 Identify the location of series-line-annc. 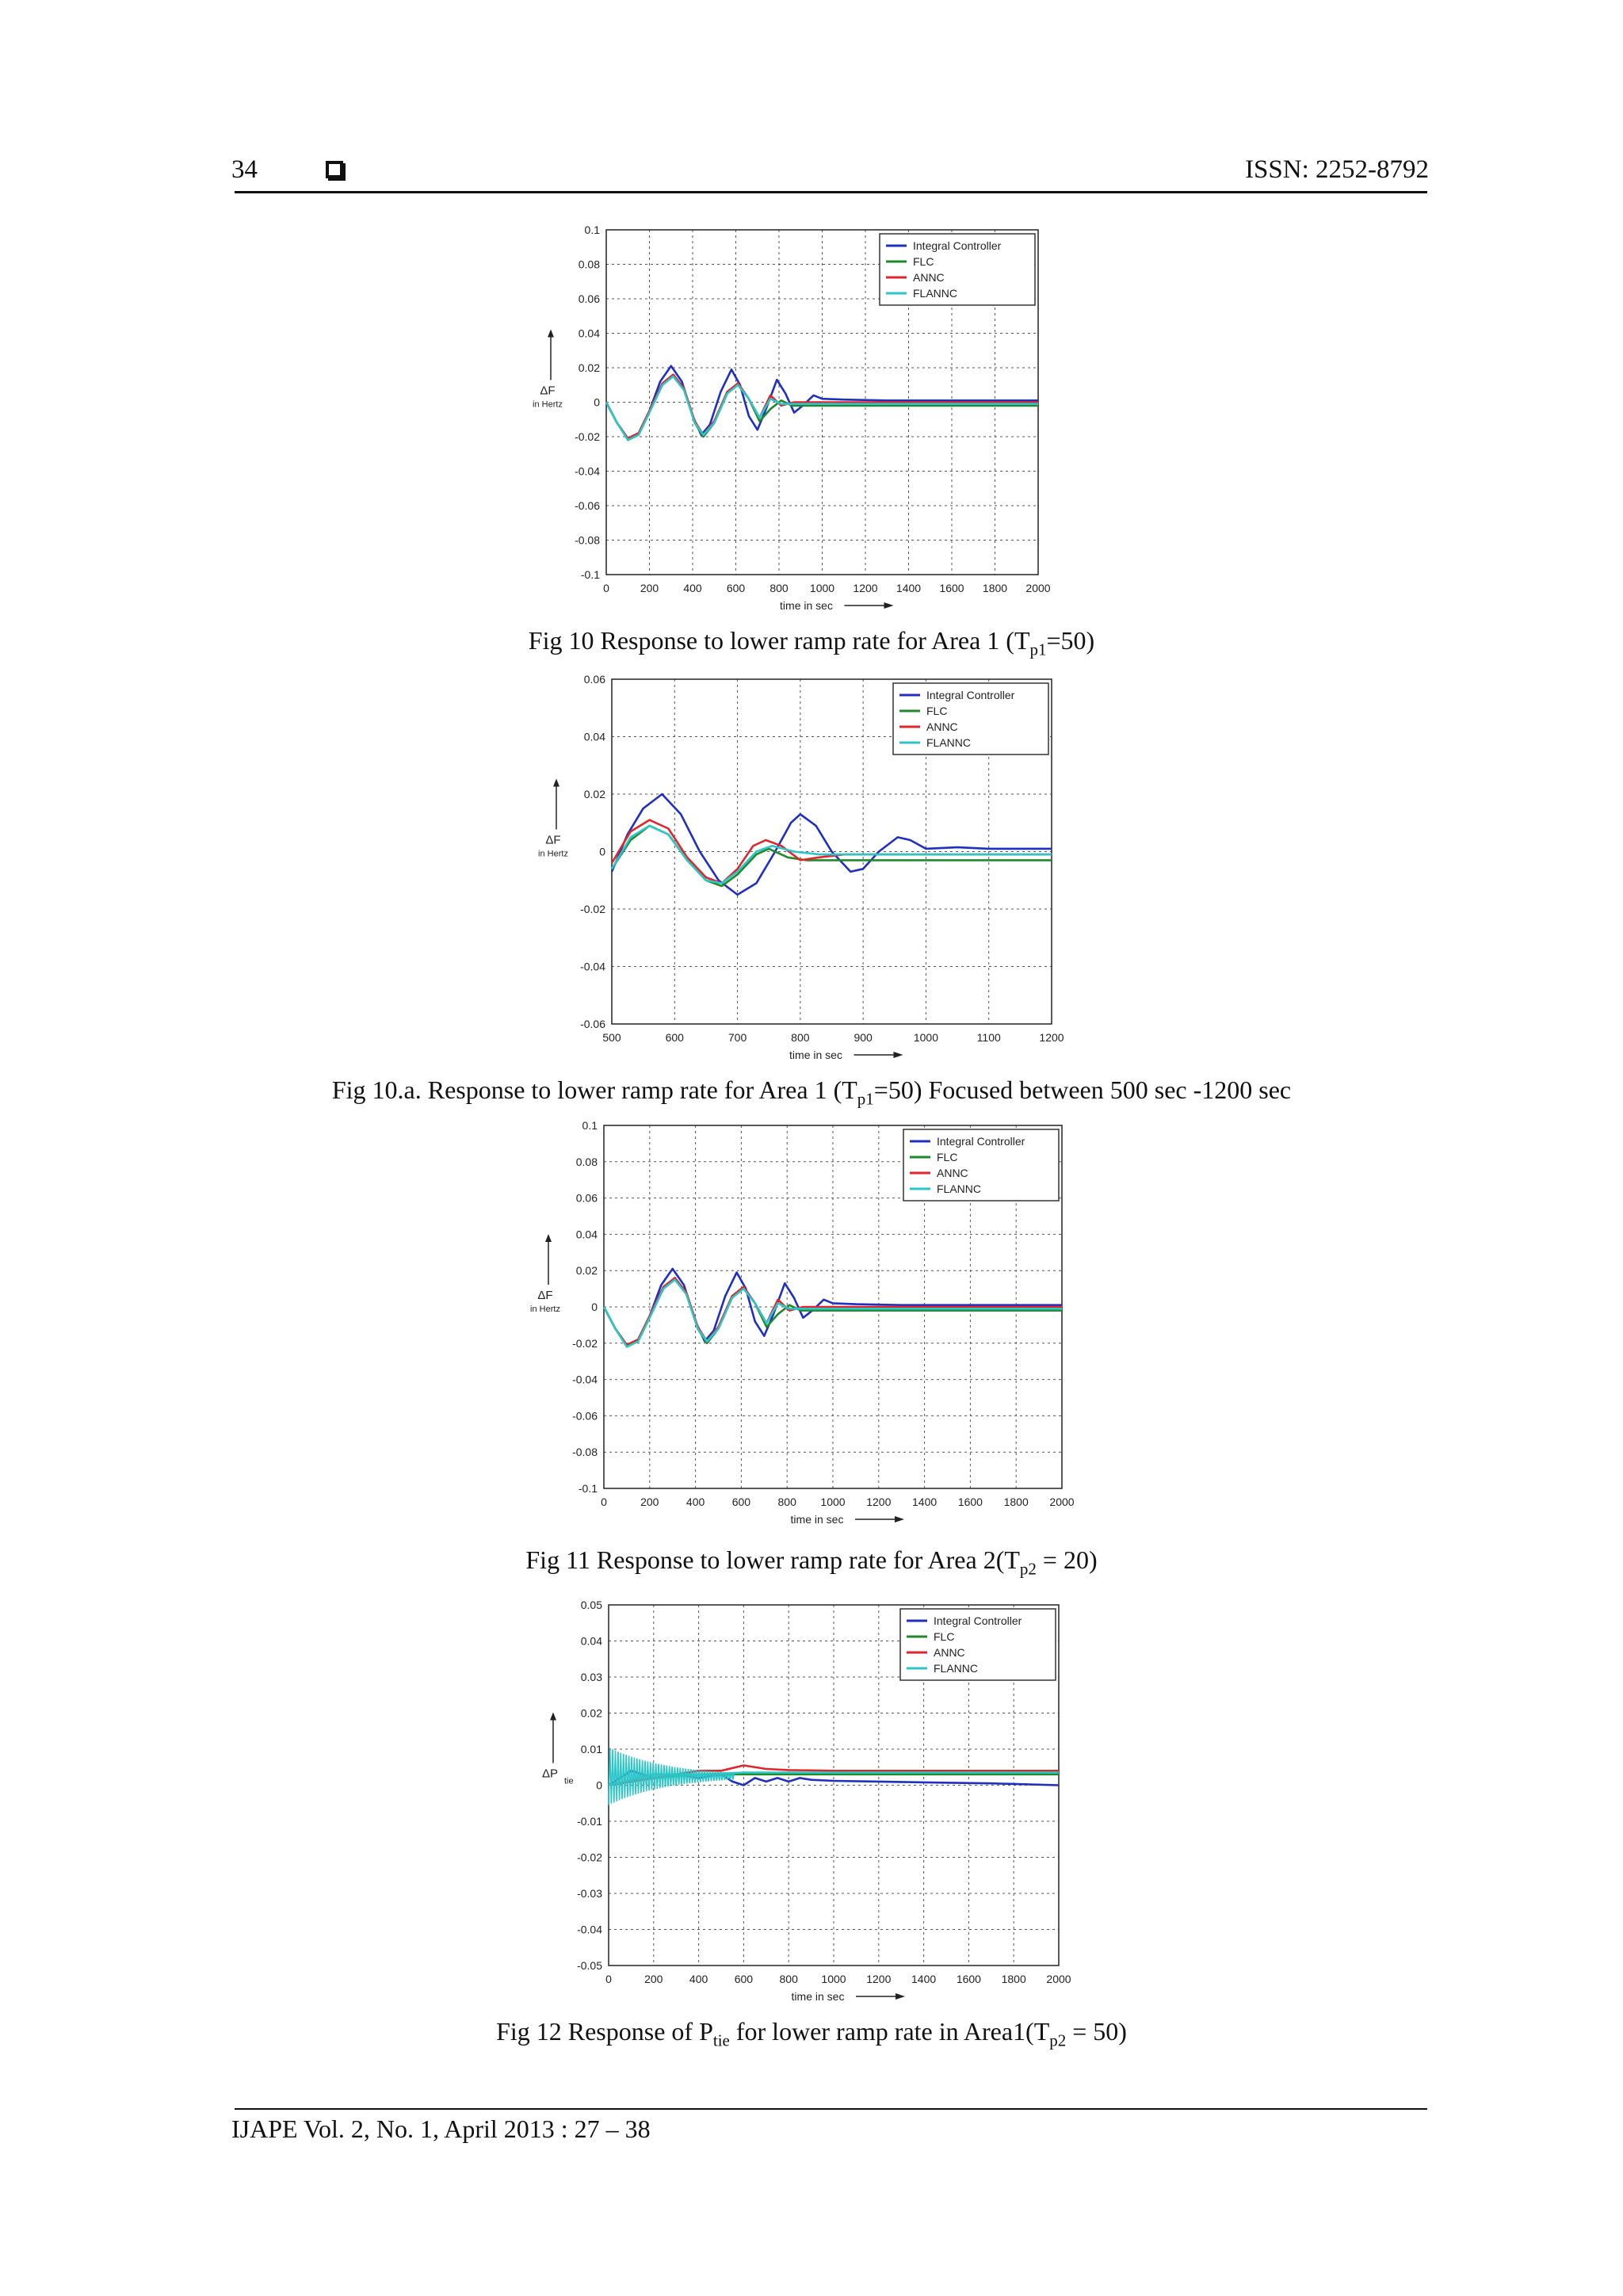
(831, 851).